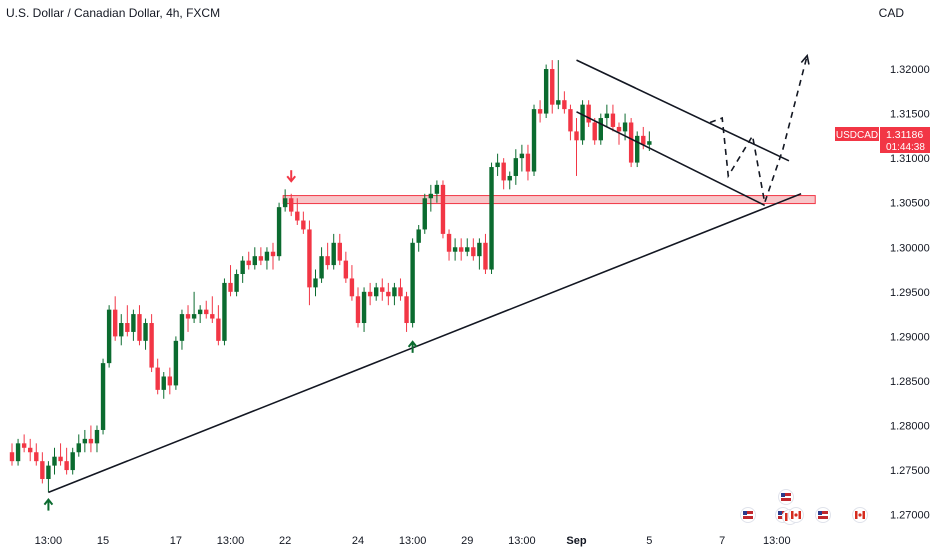 Image resolution: width=932 pixels, height=550 pixels. What do you see at coordinates (176, 541) in the screenshot?
I see `x-tick-label: 17` at bounding box center [176, 541].